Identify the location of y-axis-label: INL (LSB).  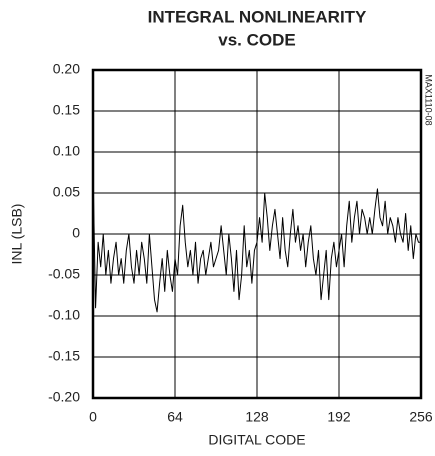
(17, 234).